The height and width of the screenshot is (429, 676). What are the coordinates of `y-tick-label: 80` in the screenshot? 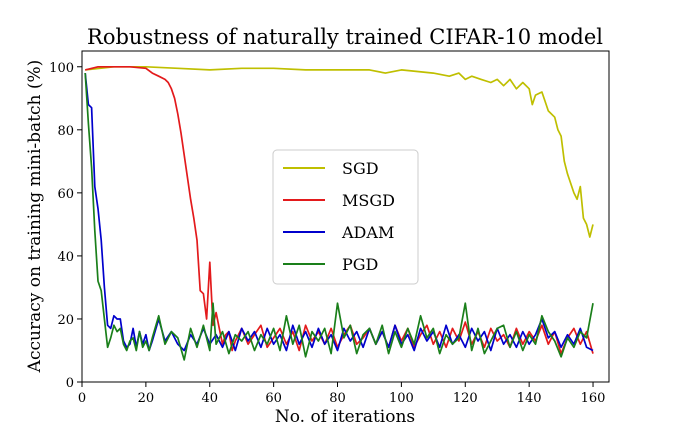 It's located at (65, 131).